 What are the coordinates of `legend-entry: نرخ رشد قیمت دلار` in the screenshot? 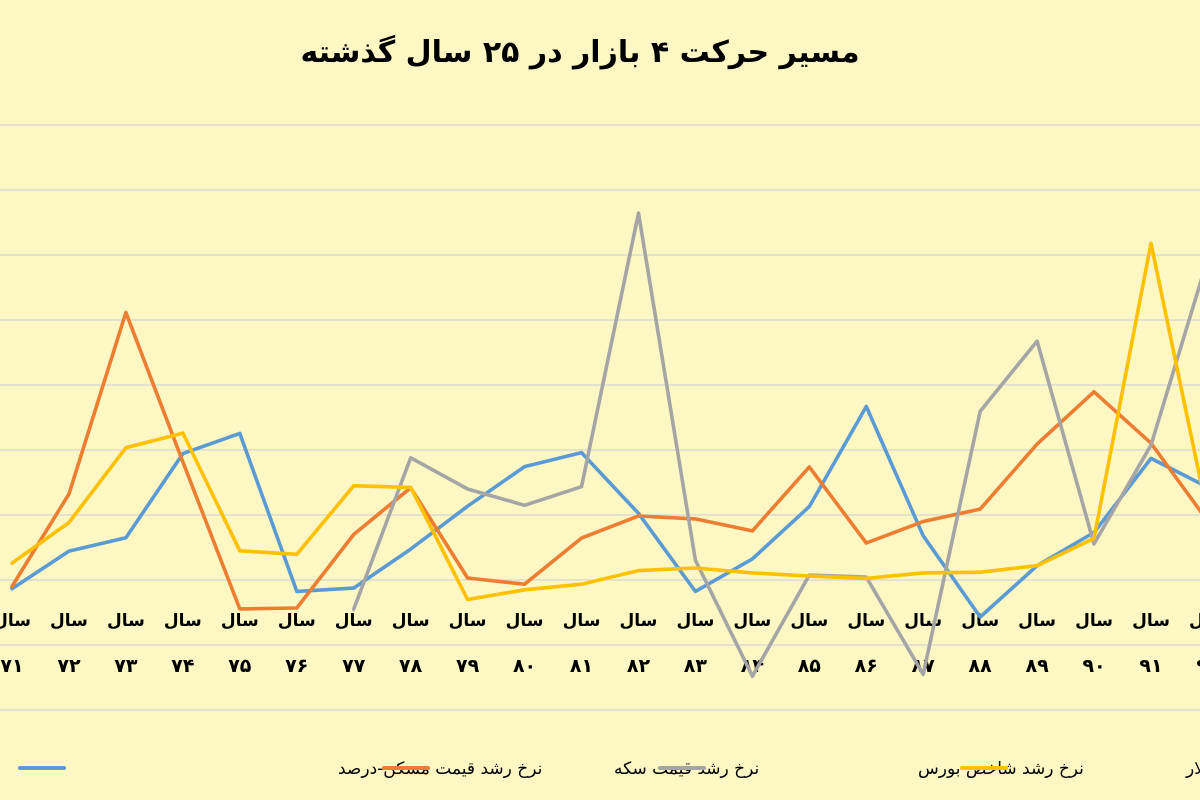 It's located at (1080, 769).